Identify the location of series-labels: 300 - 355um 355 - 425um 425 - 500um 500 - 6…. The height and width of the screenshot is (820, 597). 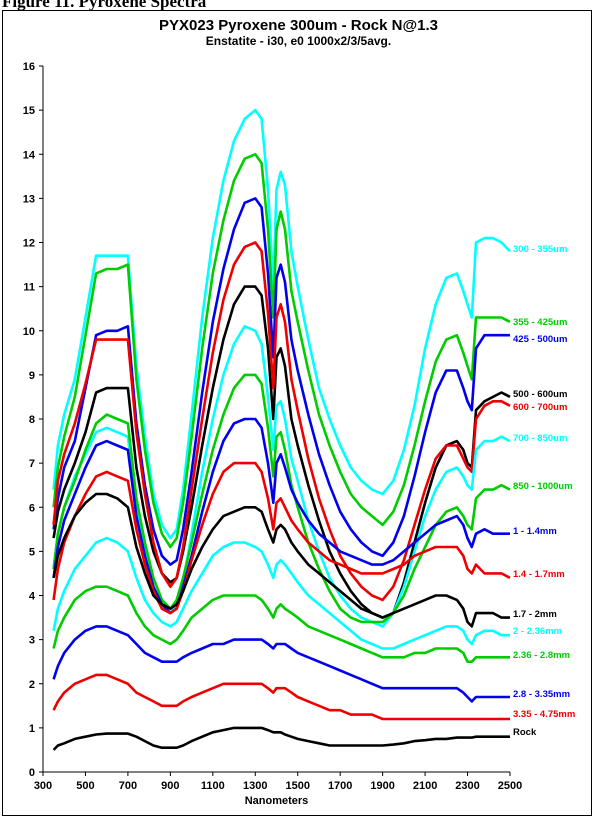
(544, 491).